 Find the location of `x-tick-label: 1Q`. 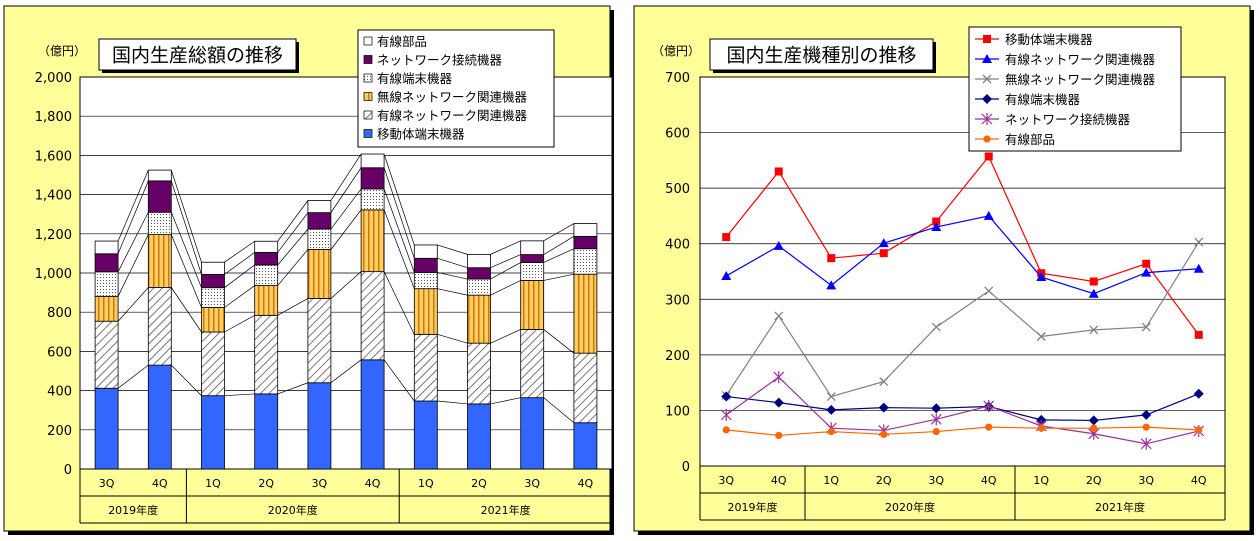

x-tick-label: 1Q is located at coordinates (831, 480).